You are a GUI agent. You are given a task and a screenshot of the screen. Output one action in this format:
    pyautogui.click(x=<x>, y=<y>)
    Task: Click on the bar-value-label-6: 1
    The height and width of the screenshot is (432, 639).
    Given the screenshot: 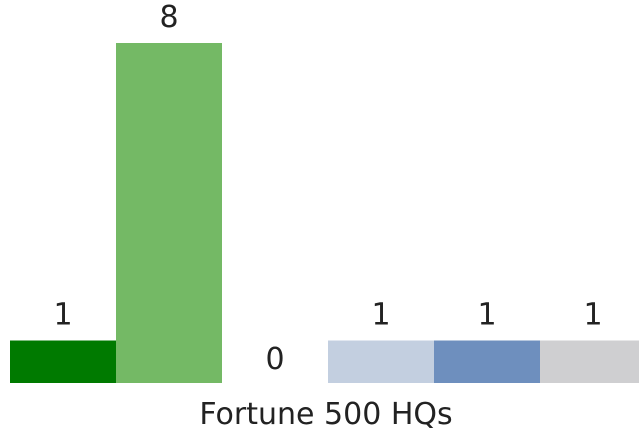 What is the action you would take?
    pyautogui.click(x=592, y=315)
    